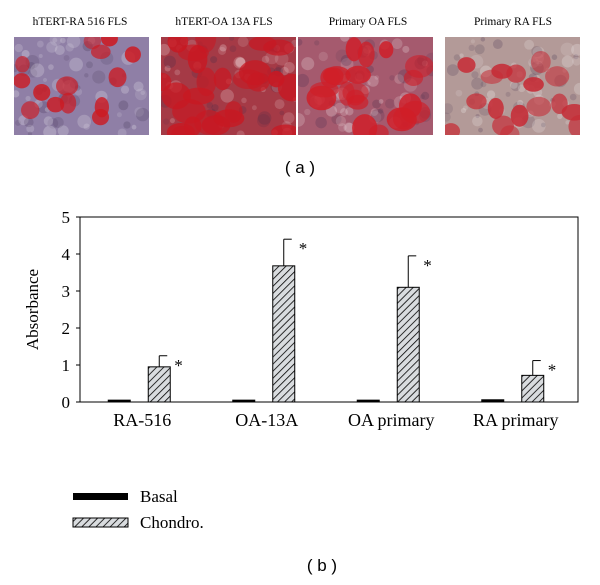 The width and height of the screenshot is (600, 585). What do you see at coordinates (322, 565) in the screenshot?
I see `panel-b-label: ( b )` at bounding box center [322, 565].